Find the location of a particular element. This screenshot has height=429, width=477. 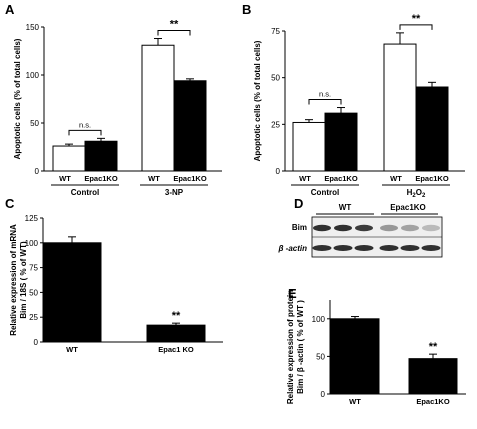

panel-letter-b: B is located at coordinates (246, 9).